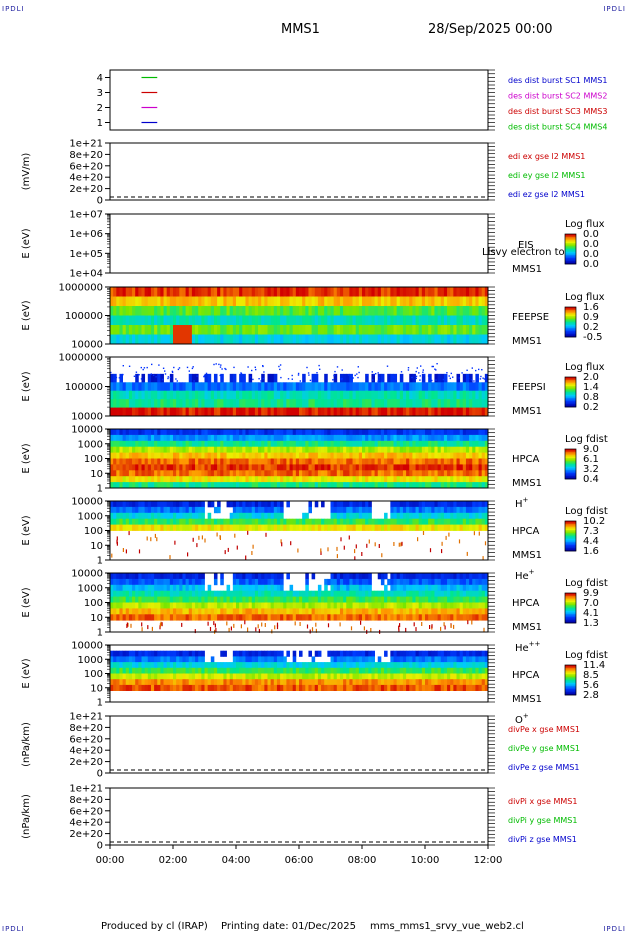 The image size is (630, 934). What do you see at coordinates (593, 337) in the screenshot?
I see `colorbar-tick-label: -0.5` at bounding box center [593, 337].